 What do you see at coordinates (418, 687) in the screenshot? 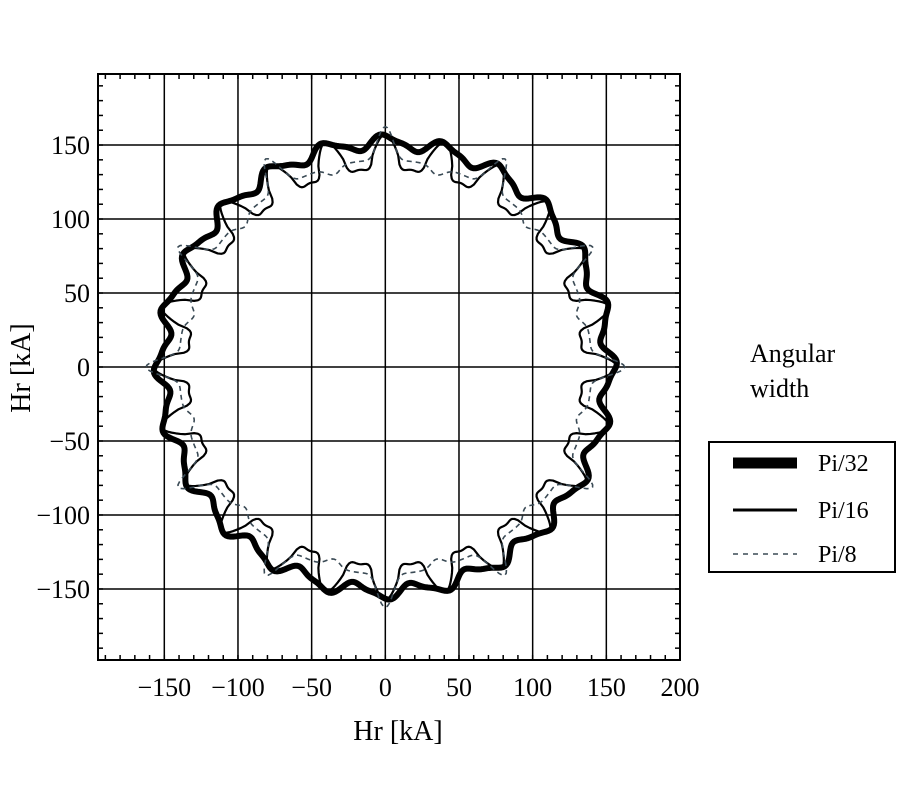
I see `x-tick-labels: −150 −100 −50 0 50 100 150 200` at bounding box center [418, 687].